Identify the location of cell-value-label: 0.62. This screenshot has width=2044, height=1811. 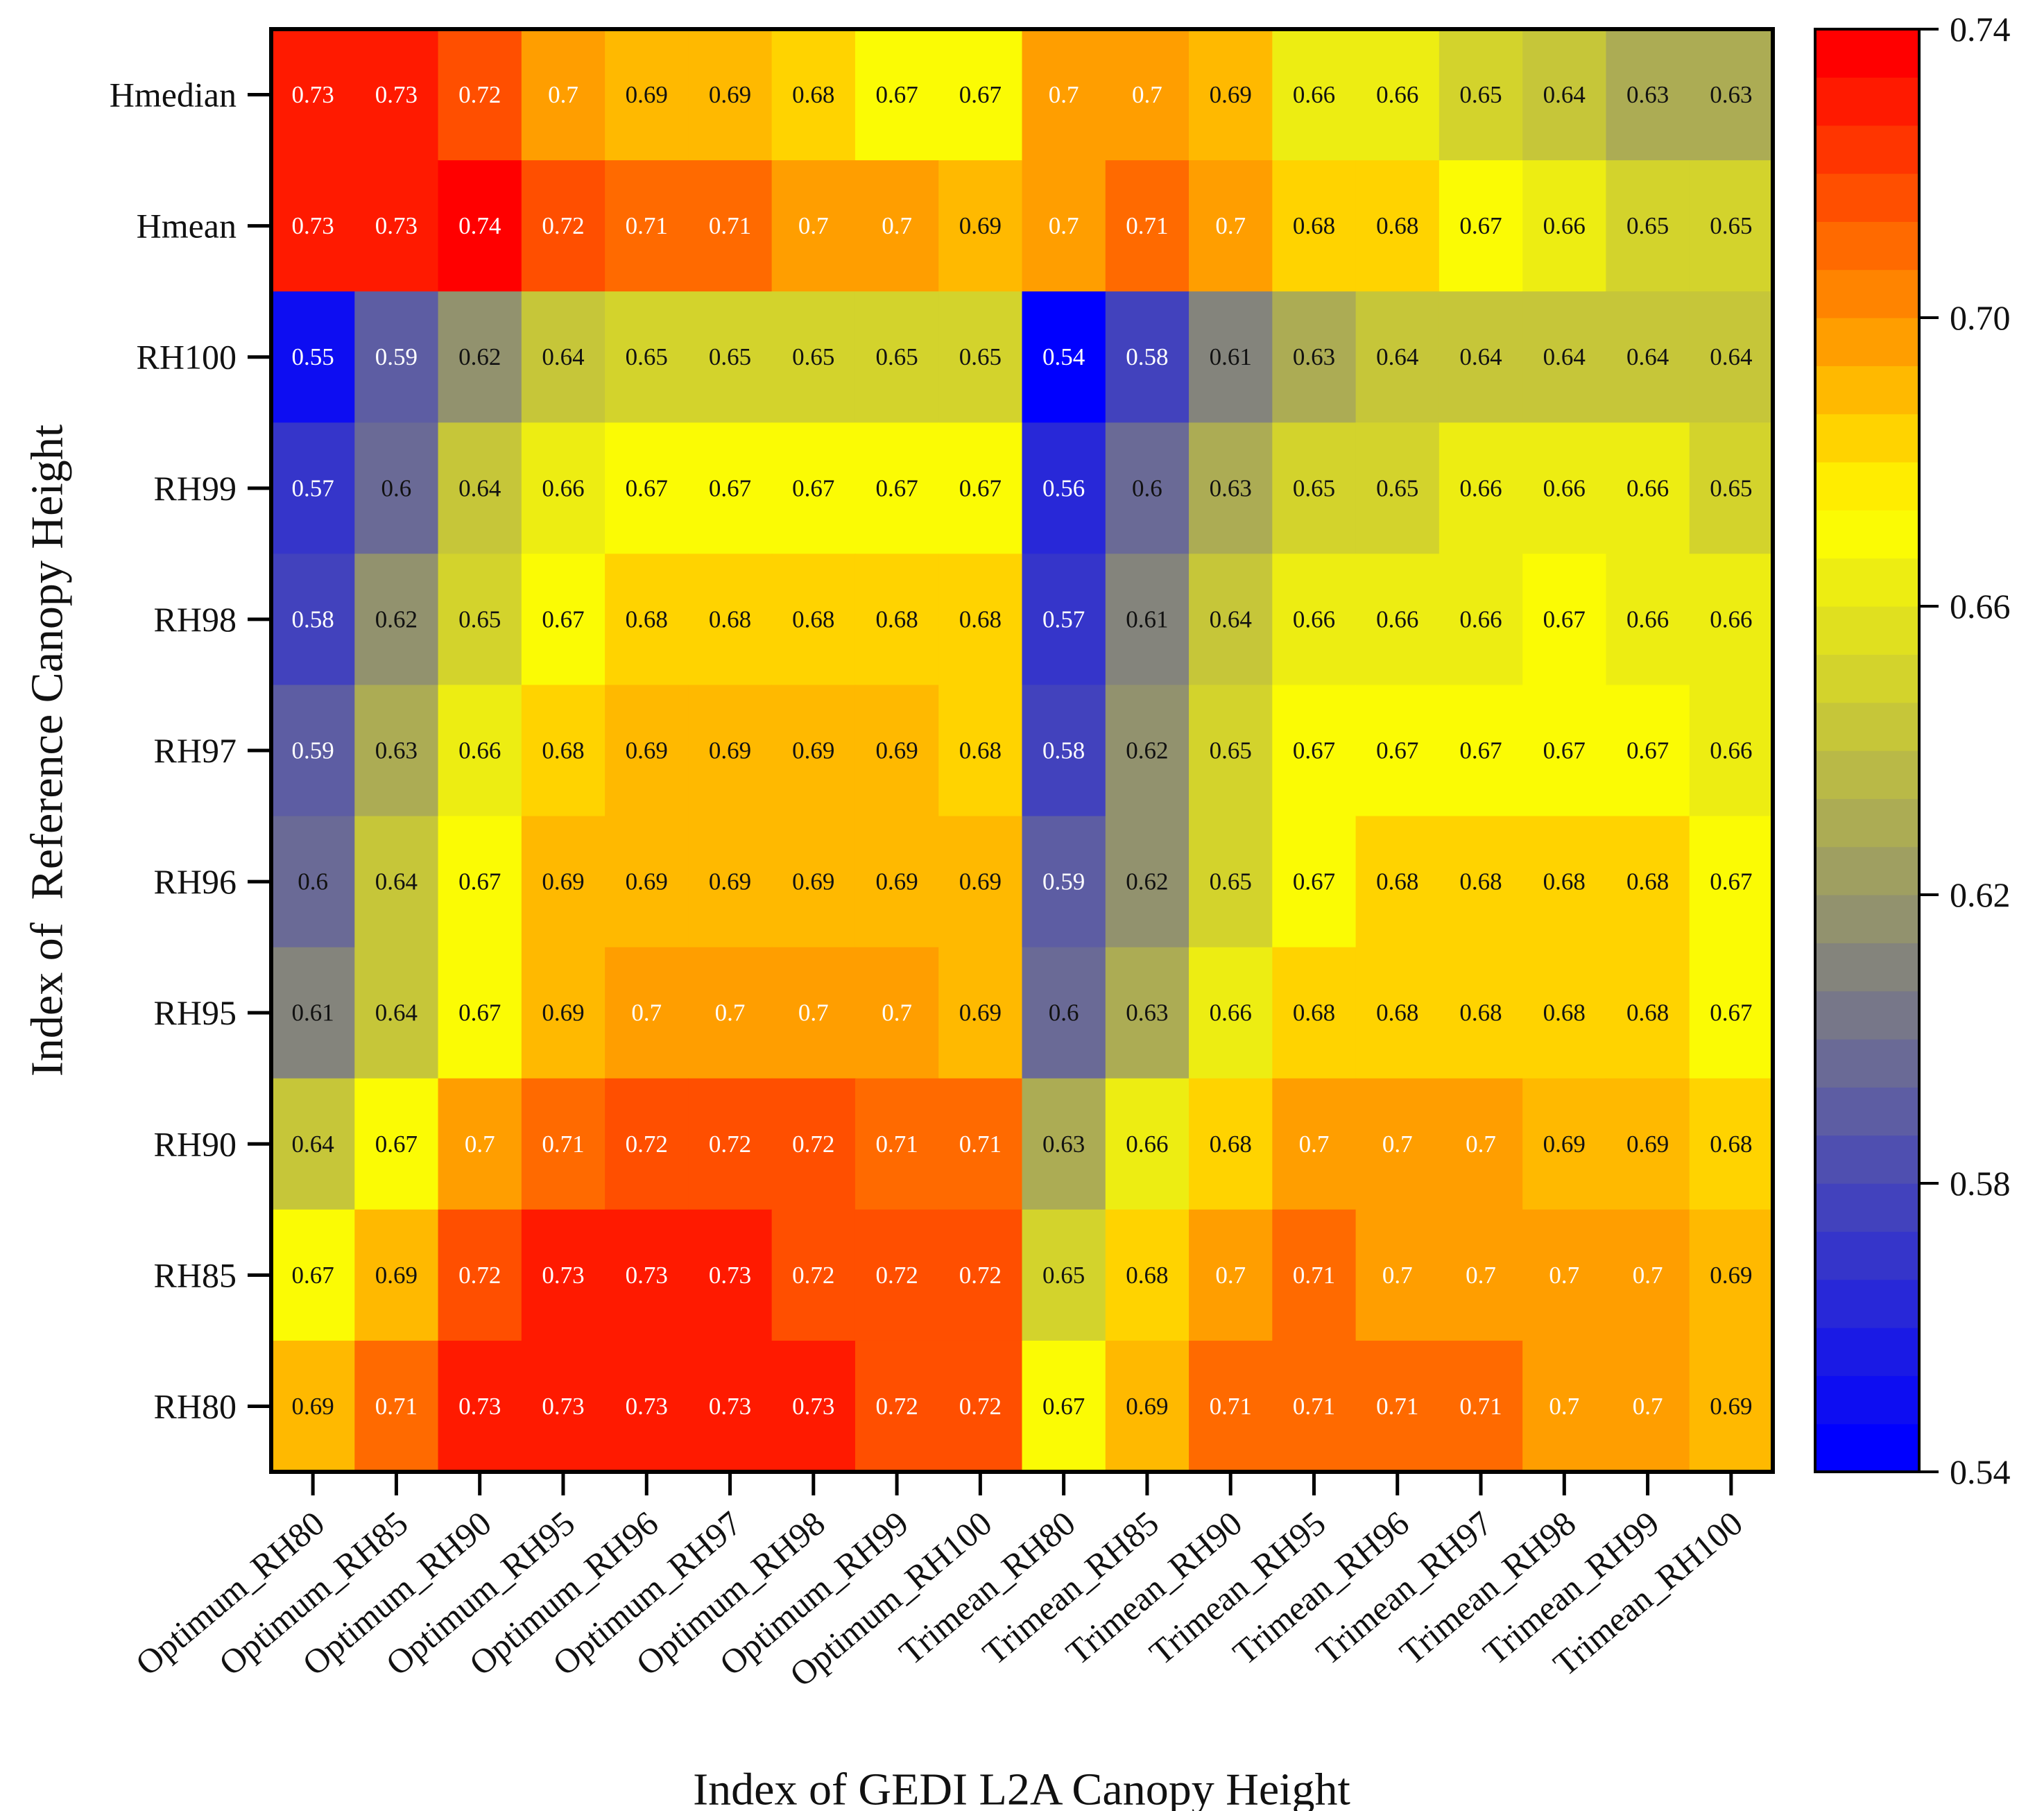
(479, 356).